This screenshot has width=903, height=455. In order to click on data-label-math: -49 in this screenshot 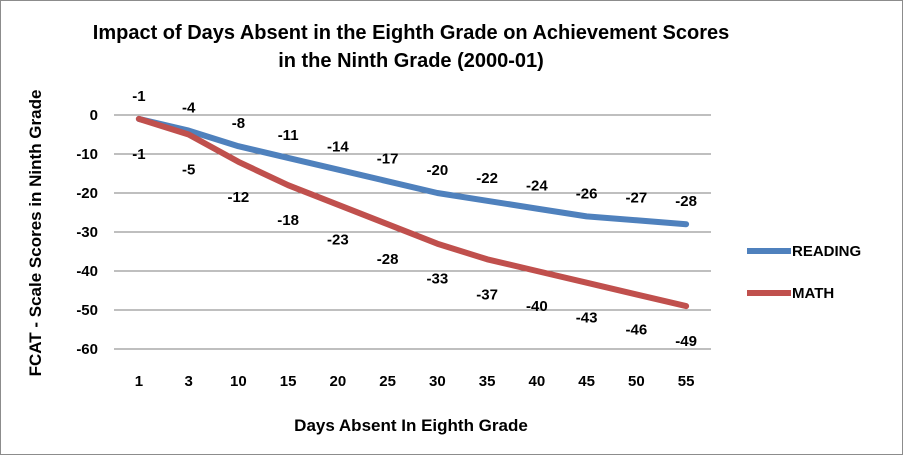, I will do `click(686, 341)`.